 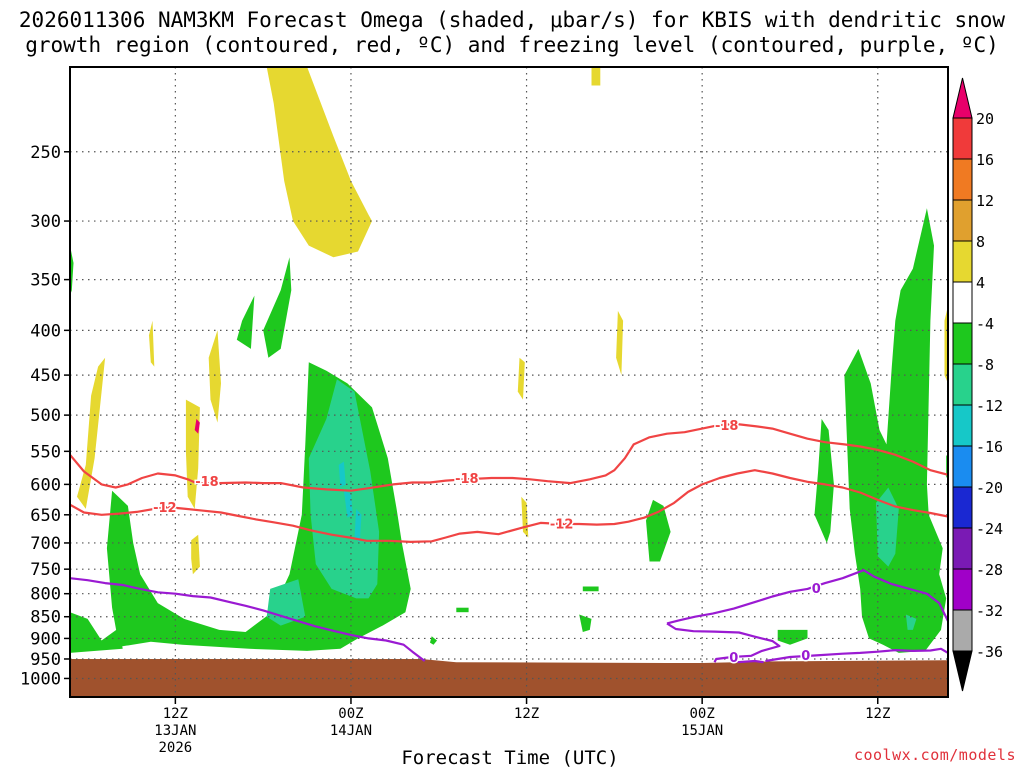 What do you see at coordinates (980, 283) in the screenshot?
I see `colorbar-label-4: 4` at bounding box center [980, 283].